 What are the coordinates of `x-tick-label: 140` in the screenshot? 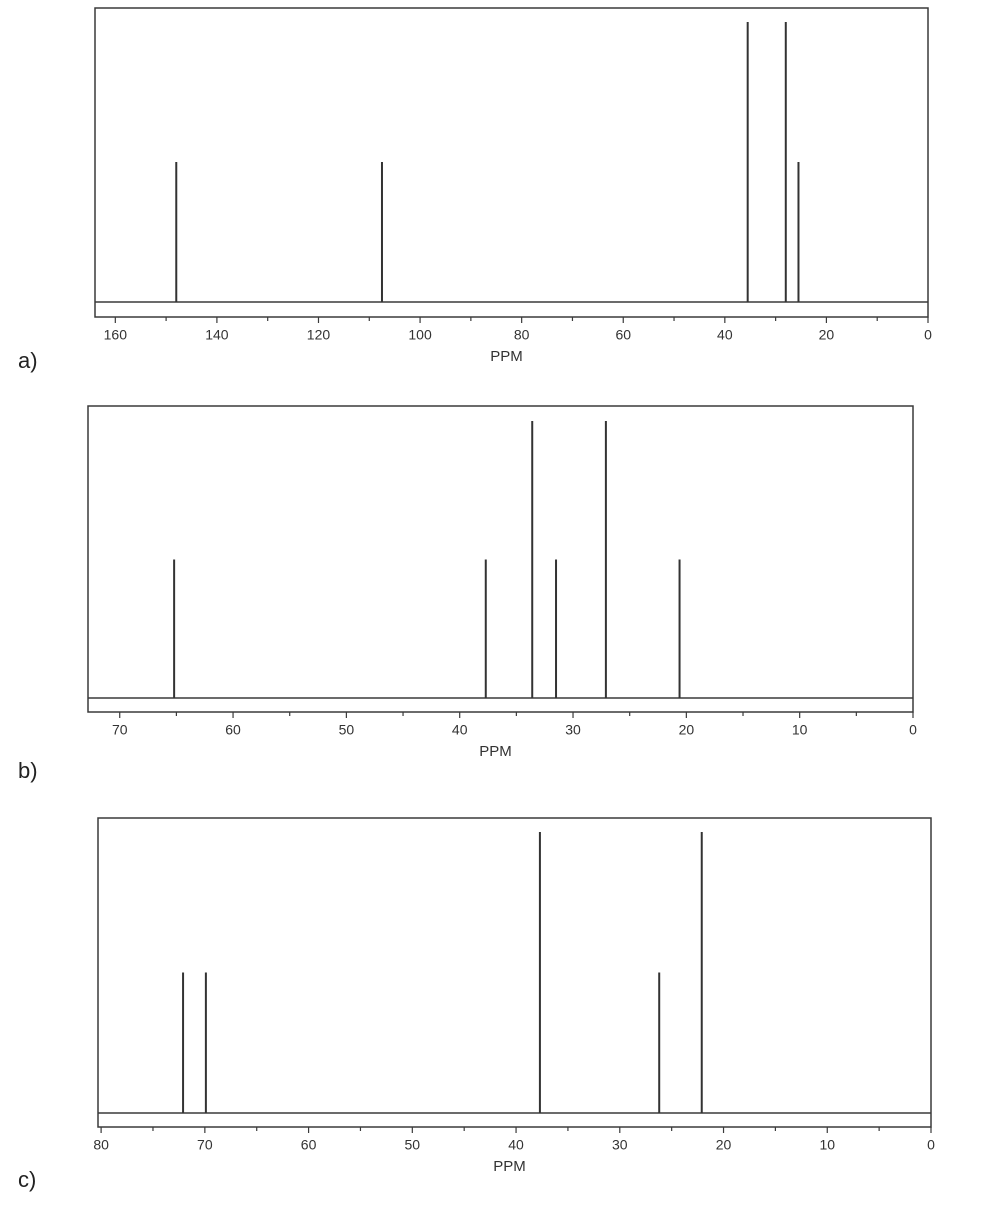 It's located at (217, 335).